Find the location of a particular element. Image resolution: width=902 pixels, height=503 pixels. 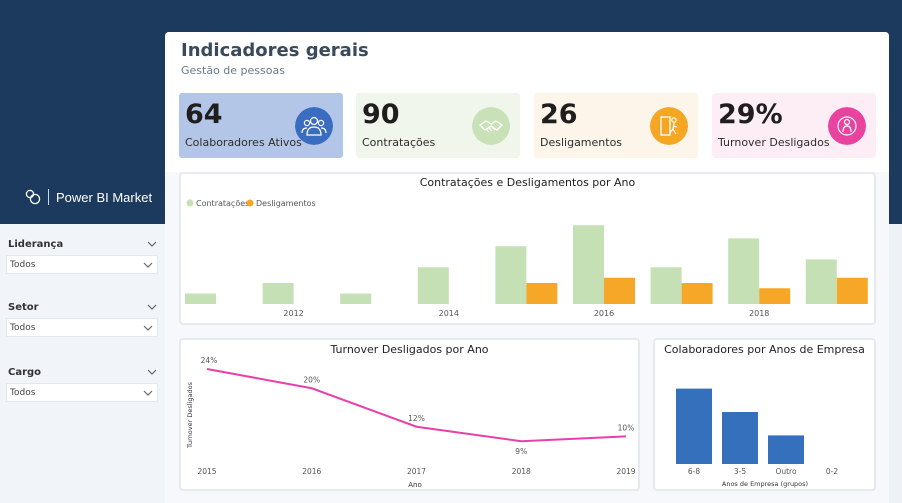

exit-icon is located at coordinates (669, 126).